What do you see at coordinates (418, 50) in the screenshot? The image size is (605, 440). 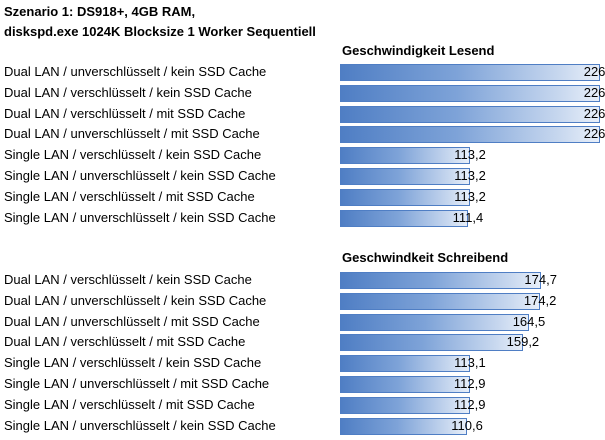 I see `read-chart-title: Geschwindigkeit Lesend` at bounding box center [418, 50].